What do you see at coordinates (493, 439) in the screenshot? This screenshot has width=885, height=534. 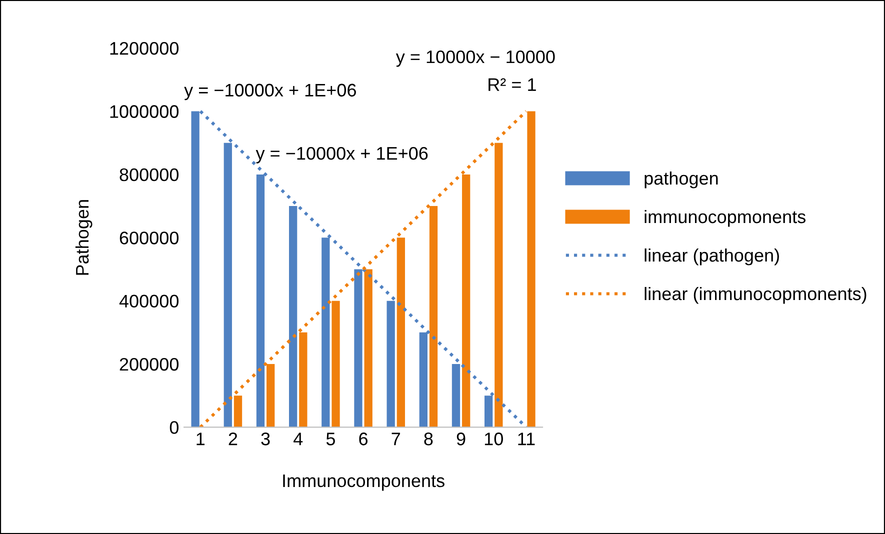 I see `x-tick-label: 10` at bounding box center [493, 439].